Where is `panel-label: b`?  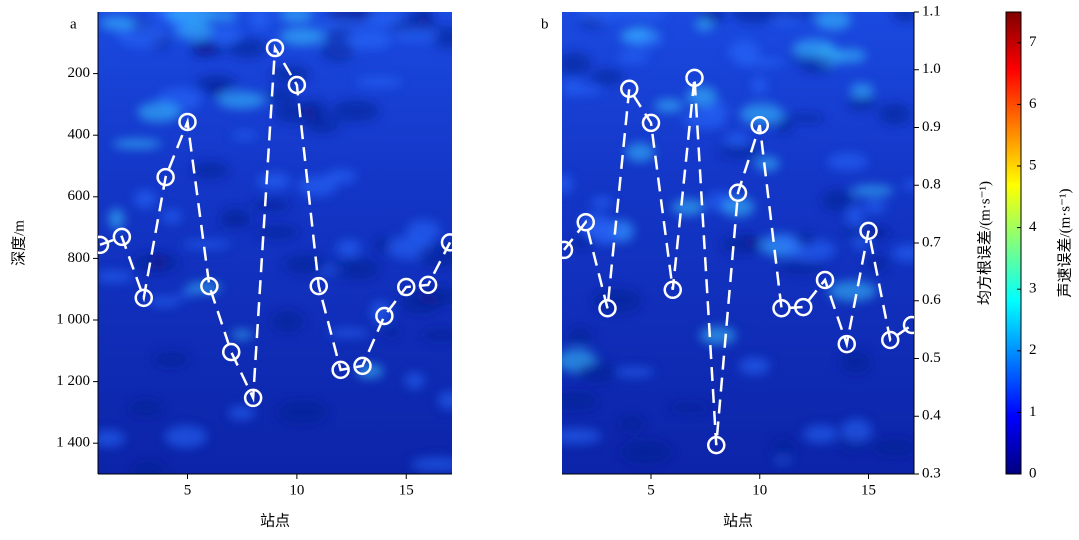 panel-label: b is located at coordinates (545, 24).